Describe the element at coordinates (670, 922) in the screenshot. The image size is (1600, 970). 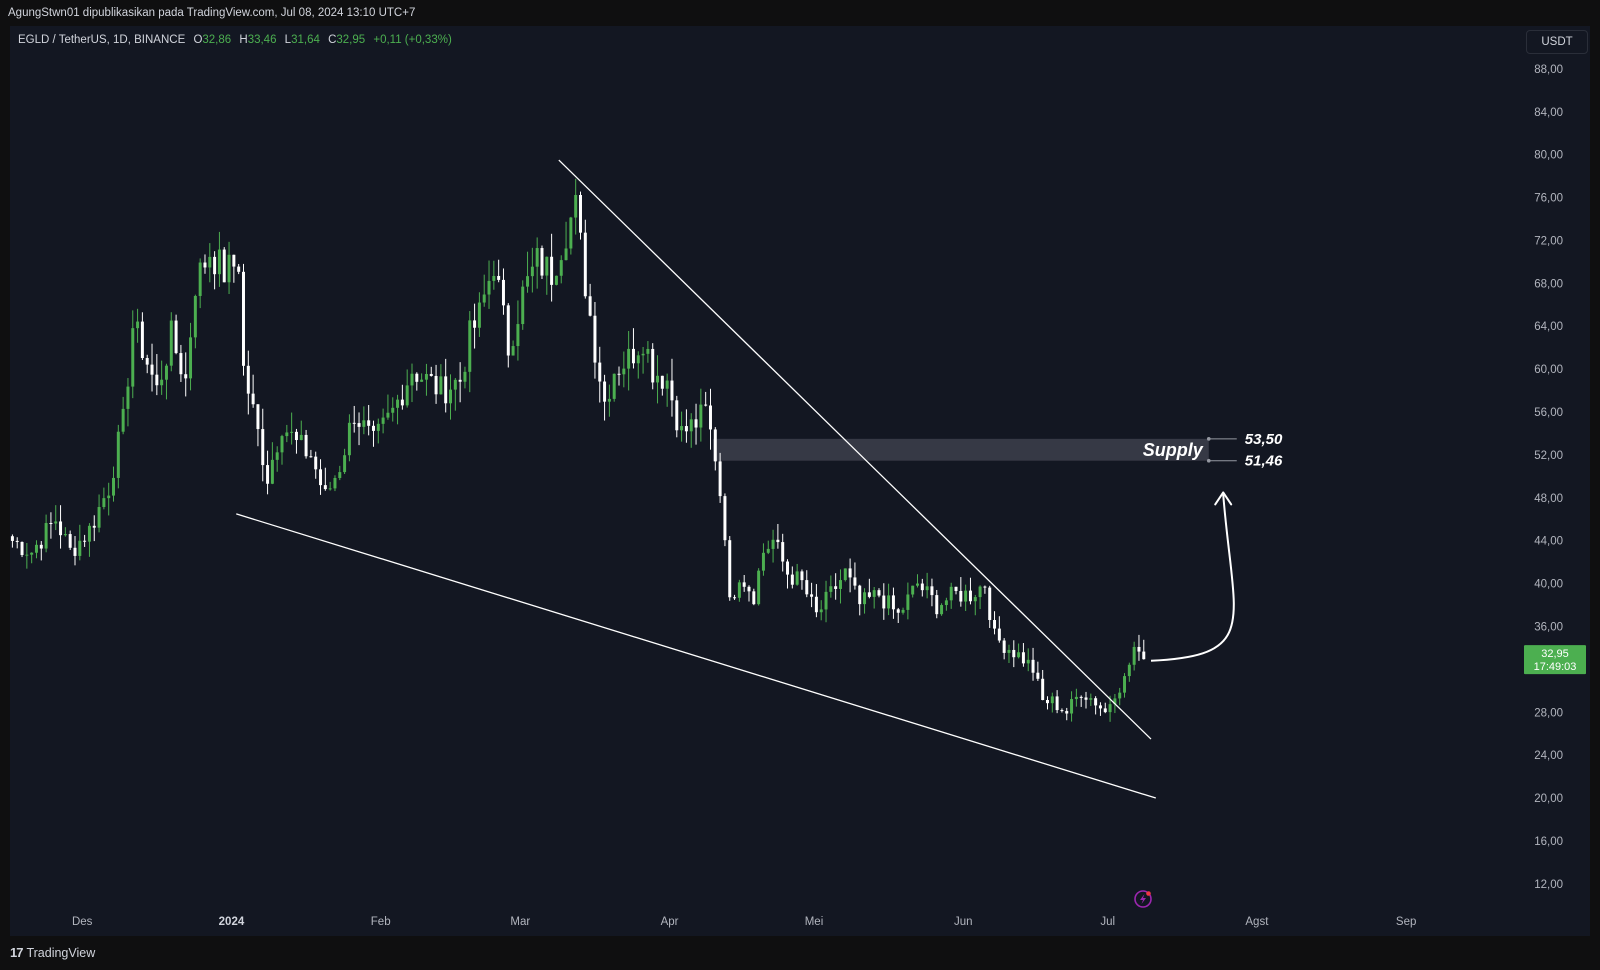
I see `x-tick-label: Apr` at that location.